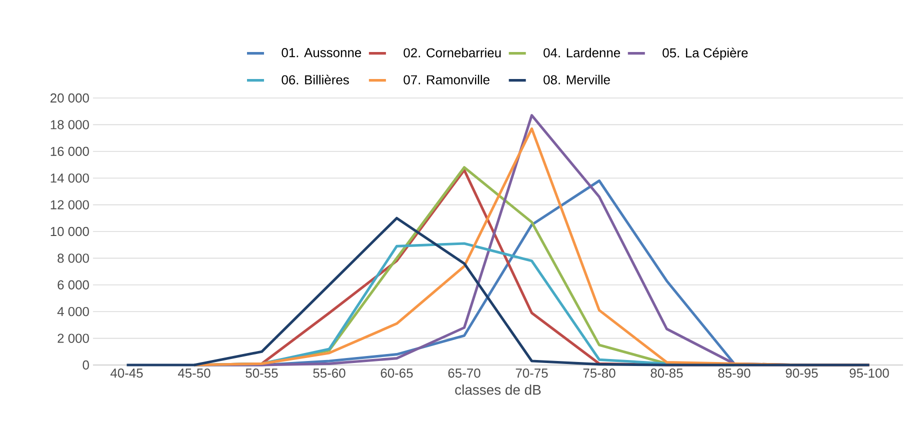 This screenshot has height=434, width=917. Describe the element at coordinates (577, 79) in the screenshot. I see `legend-label: 08. Merville` at that location.